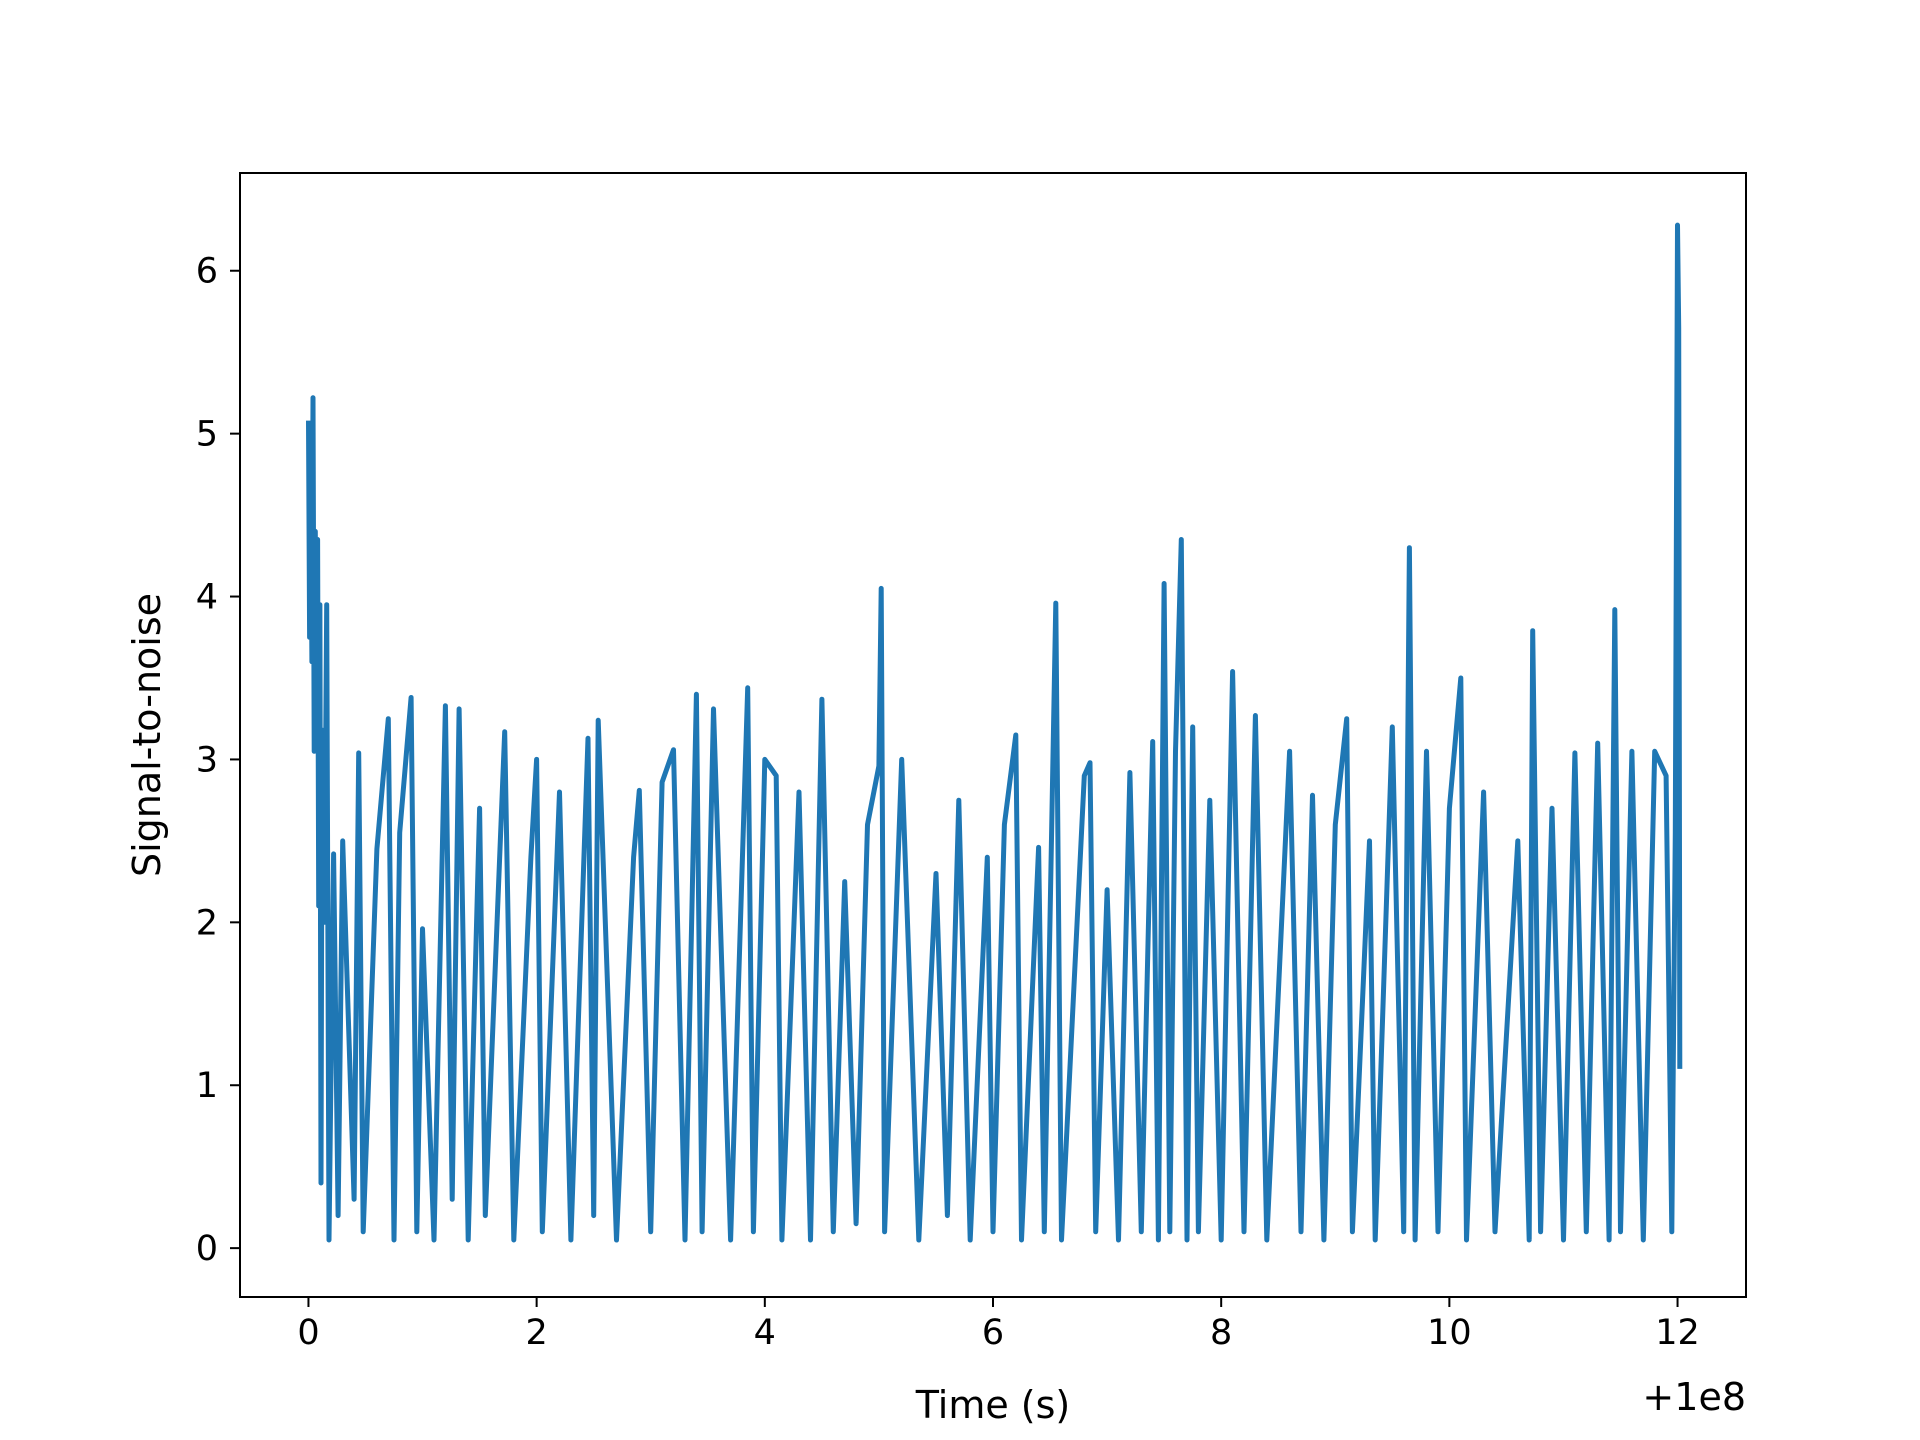 Image resolution: width=1920 pixels, height=1440 pixels. I want to click on y-tick-label: 6, so click(207, 272).